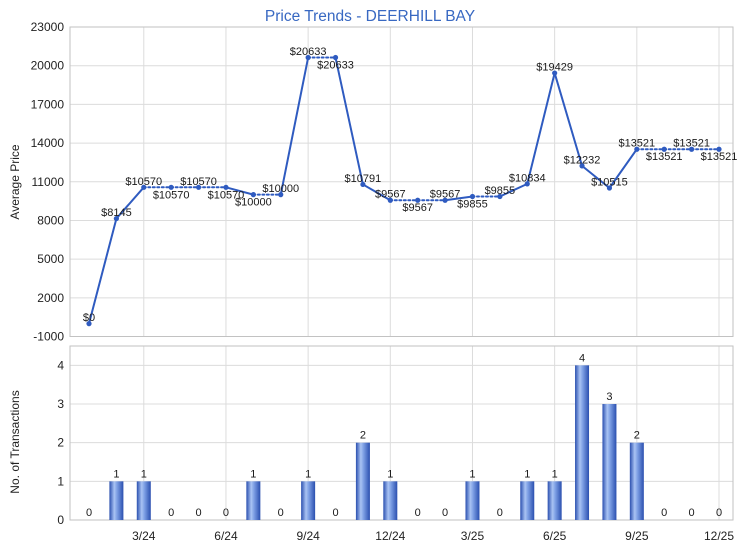 This screenshot has height=550, width=740. Describe the element at coordinates (582, 160) in the screenshot. I see `price-data-label: $12232` at that location.